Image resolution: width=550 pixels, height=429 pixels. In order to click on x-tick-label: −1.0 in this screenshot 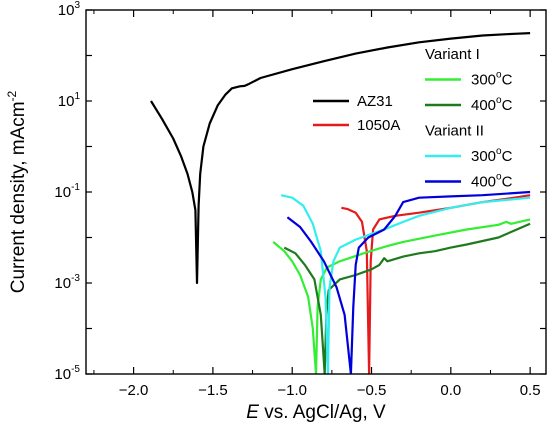, I will do `click(292, 390)`.